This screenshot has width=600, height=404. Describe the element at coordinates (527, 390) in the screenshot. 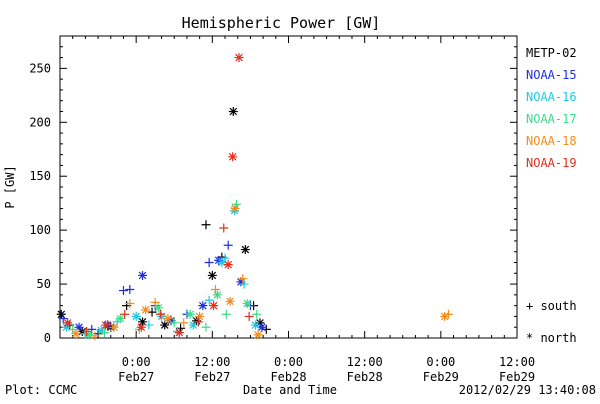

I see `timestamp: 2012/02/29 13:40:08` at that location.